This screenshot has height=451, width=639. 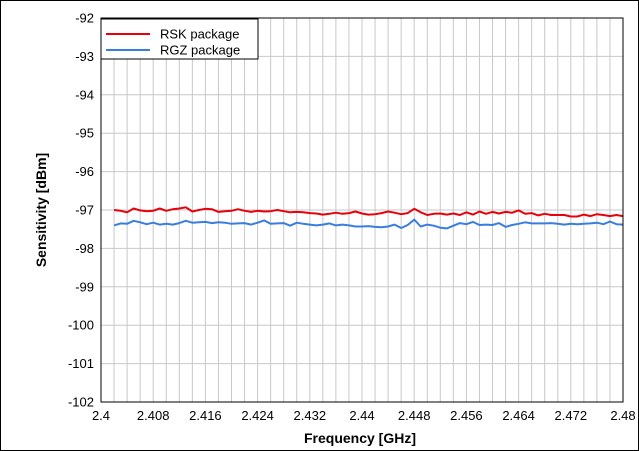 I want to click on legend-box, so click(x=179, y=39).